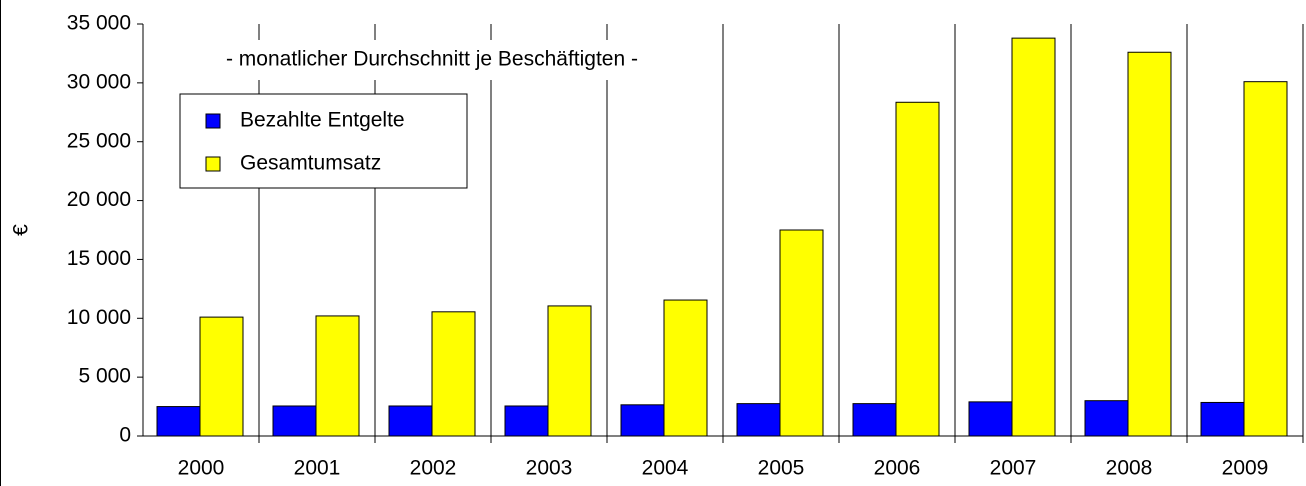  Describe the element at coordinates (1245, 468) in the screenshot. I see `x-tick-label: 2009` at that location.